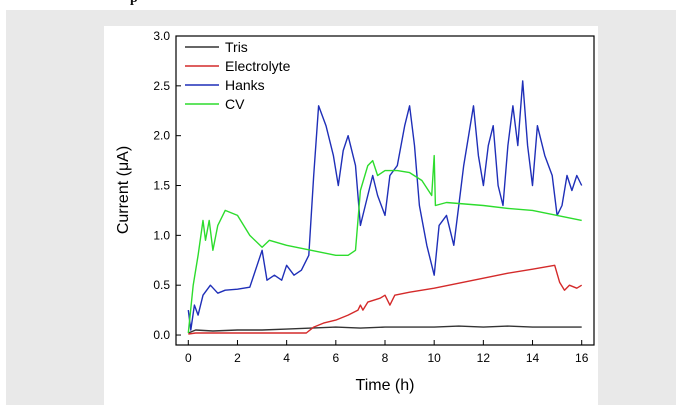 Image resolution: width=682 pixels, height=405 pixels. Describe the element at coordinates (161, 186) in the screenshot. I see `y-tick-label: 1.5` at that location.